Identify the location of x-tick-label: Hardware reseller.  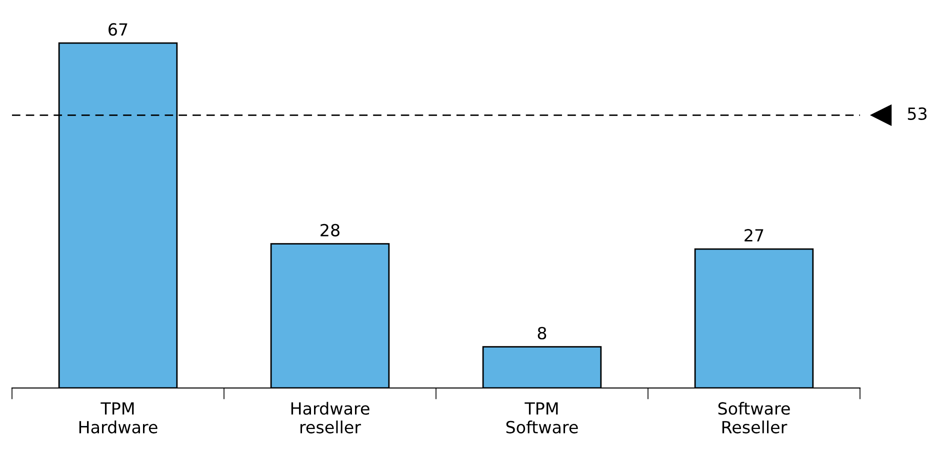
(330, 418).